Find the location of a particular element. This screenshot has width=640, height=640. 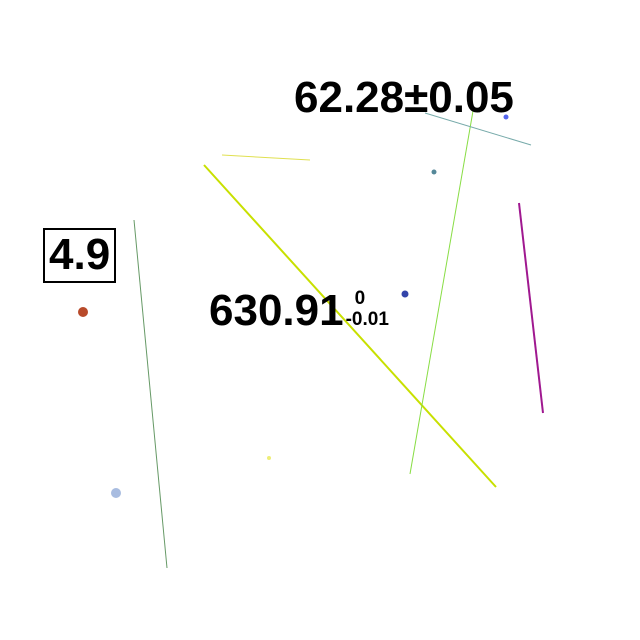

asymmetric-scripts: 0 -0.01 is located at coordinates (367, 309).